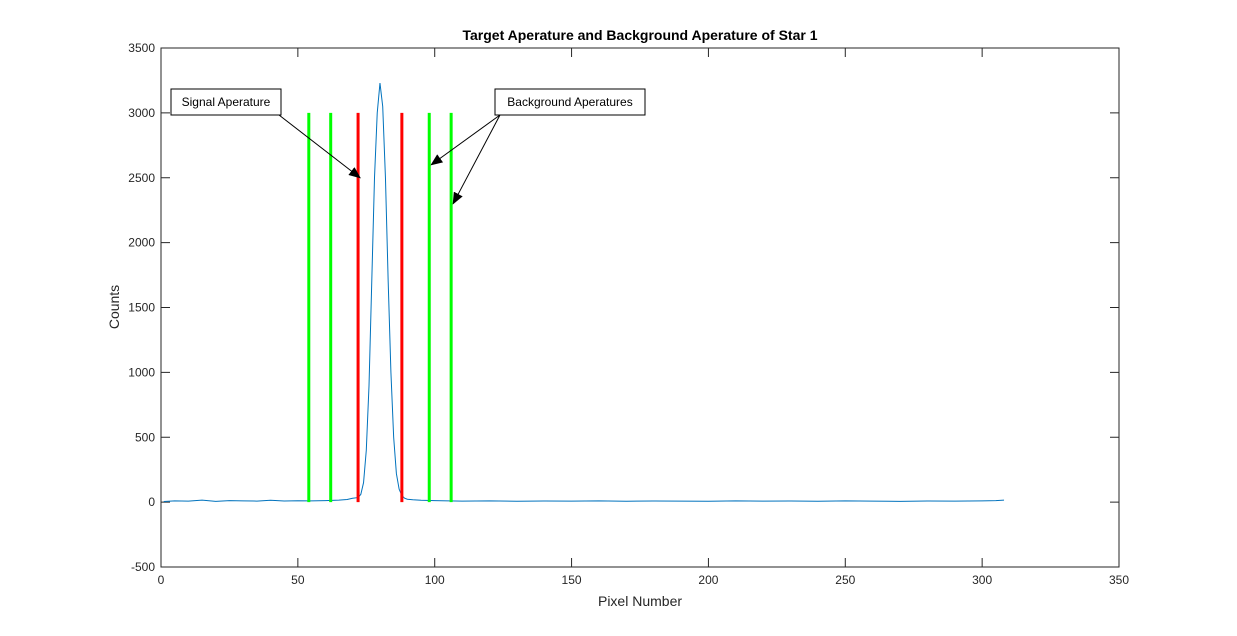  I want to click on x-tick-label: 0, so click(161, 580).